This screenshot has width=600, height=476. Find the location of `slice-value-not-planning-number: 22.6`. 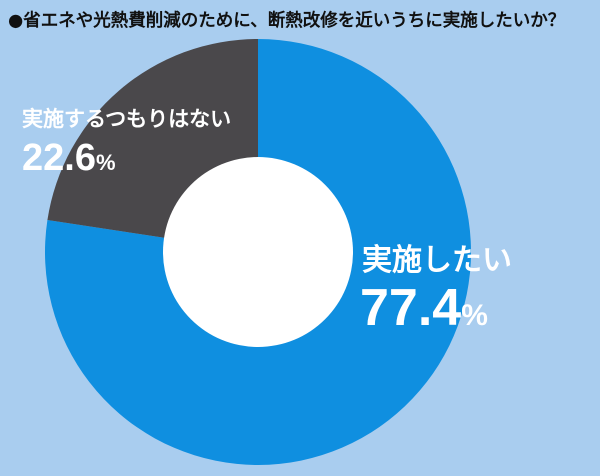

slice-value-not-planning-number: 22.6 is located at coordinates (59, 158).